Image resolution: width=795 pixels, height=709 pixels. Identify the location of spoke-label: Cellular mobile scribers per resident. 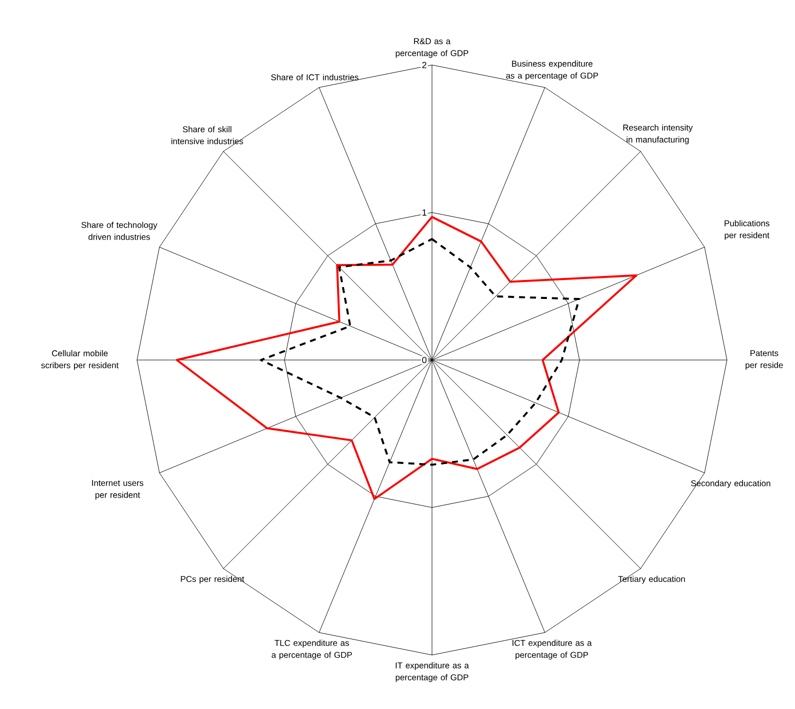
(80, 360).